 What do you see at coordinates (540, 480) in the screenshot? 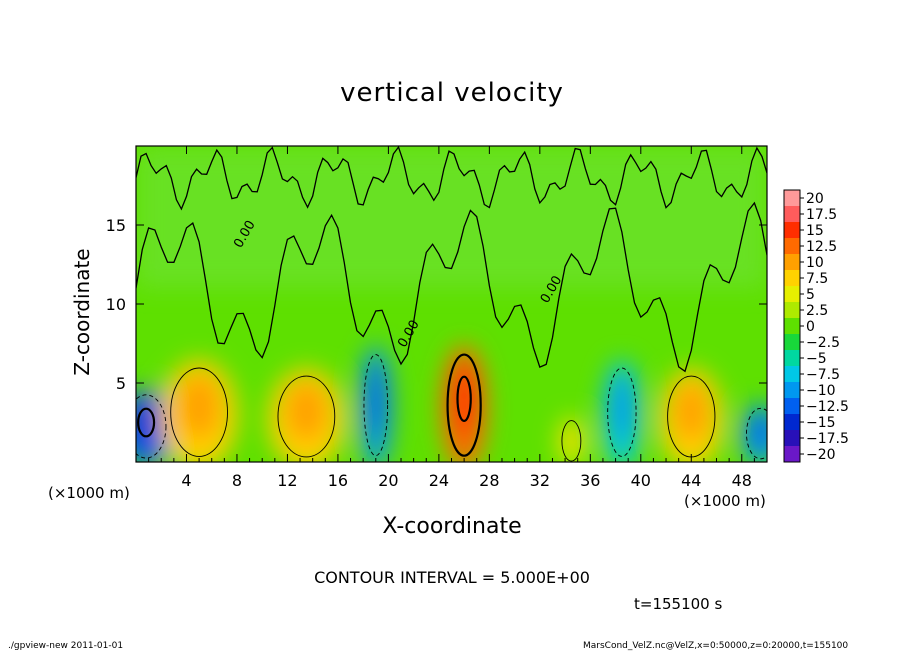
I see `x-tick-label: 32` at bounding box center [540, 480].